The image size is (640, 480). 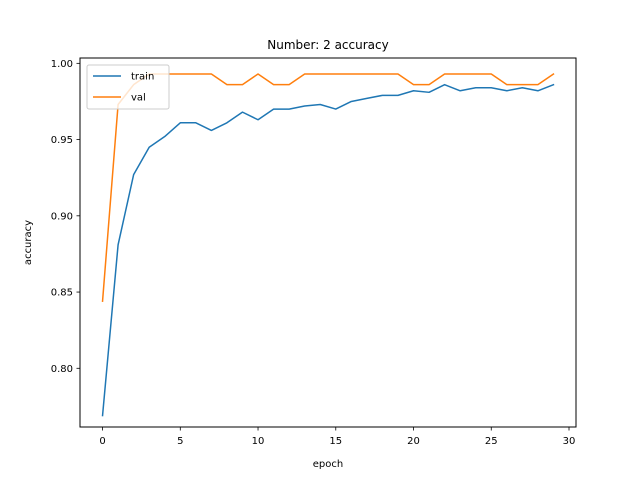 I want to click on x-tick-label: 5, so click(x=180, y=441).